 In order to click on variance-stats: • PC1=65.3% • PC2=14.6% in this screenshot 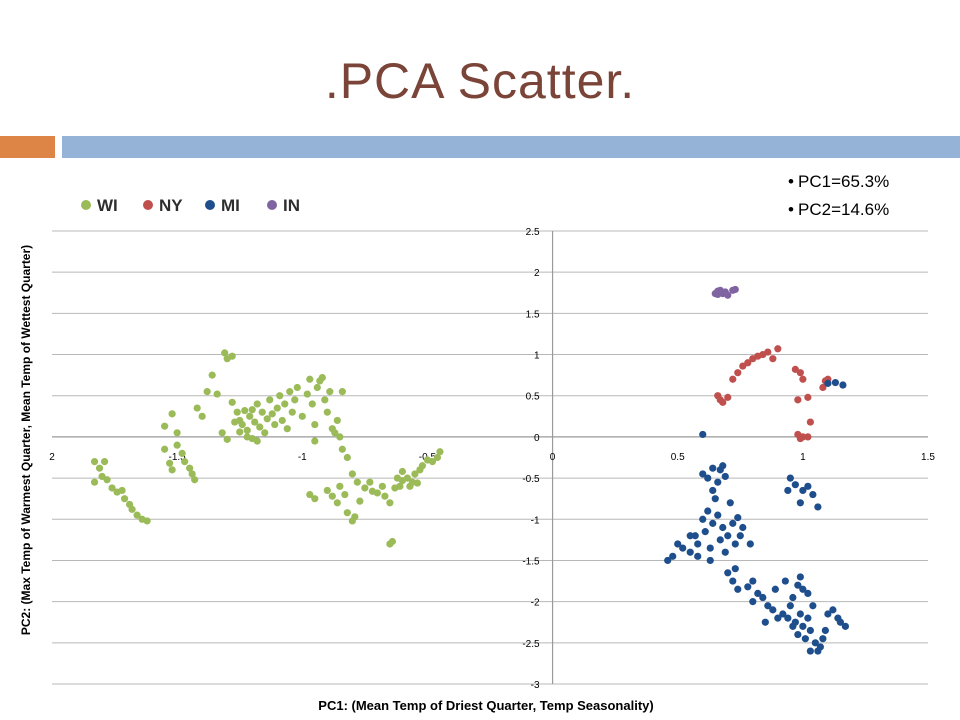, I will do `click(838, 196)`.